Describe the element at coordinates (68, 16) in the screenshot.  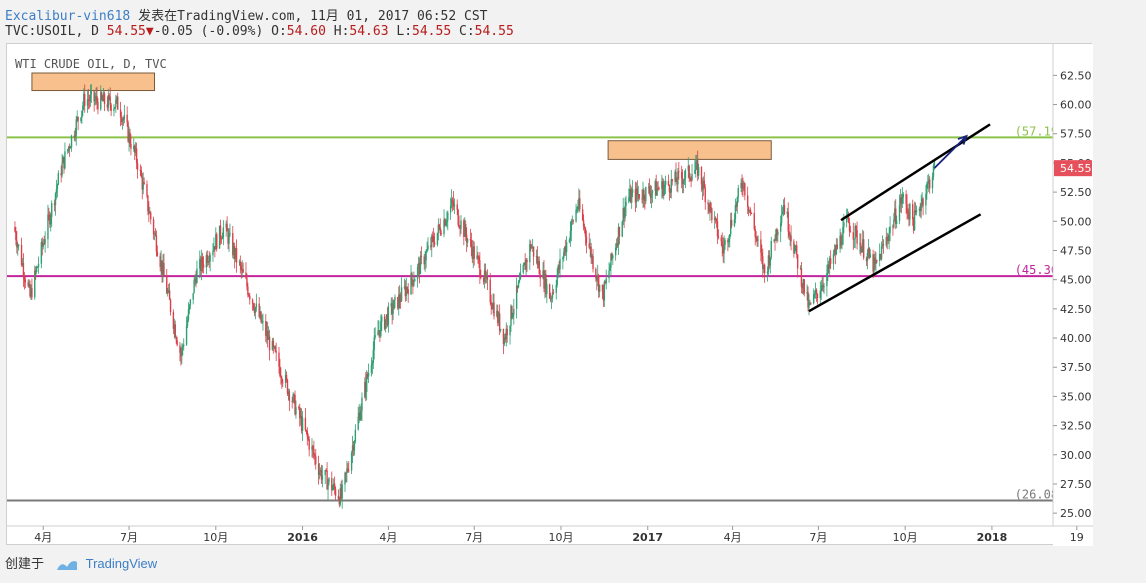
I see `author-name: Excalibur-vin618` at that location.